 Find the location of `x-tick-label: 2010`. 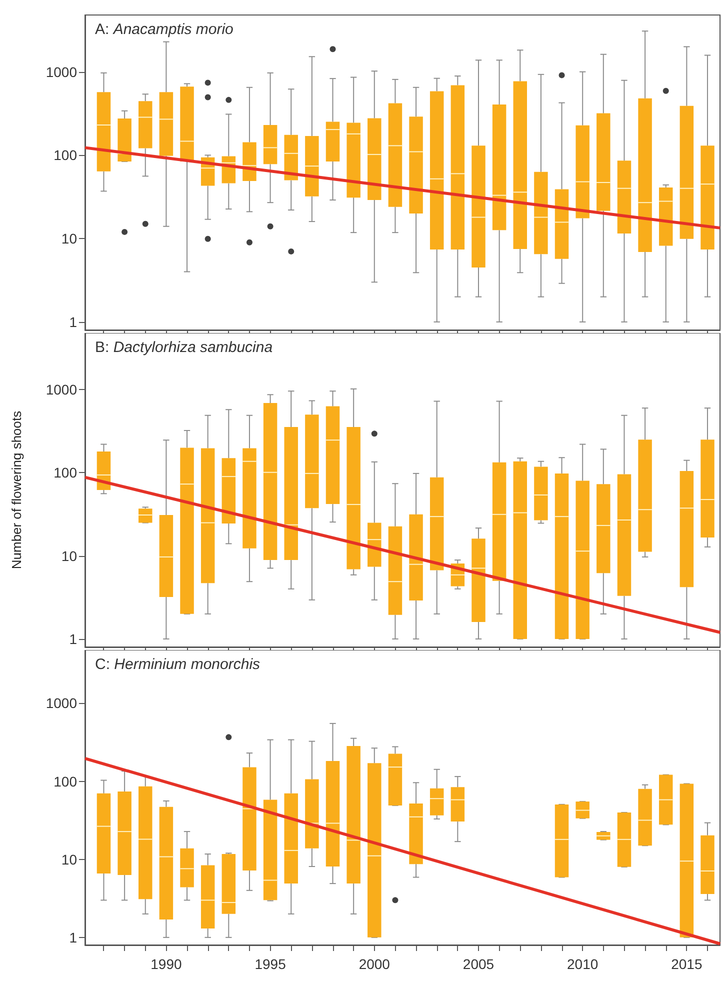

x-tick-label: 2010 is located at coordinates (582, 964).